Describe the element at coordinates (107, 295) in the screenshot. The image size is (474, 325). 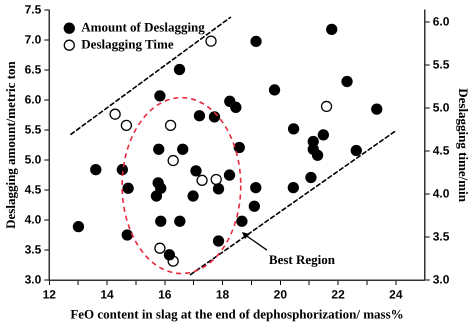
I see `x-tick-label: 14` at that location.